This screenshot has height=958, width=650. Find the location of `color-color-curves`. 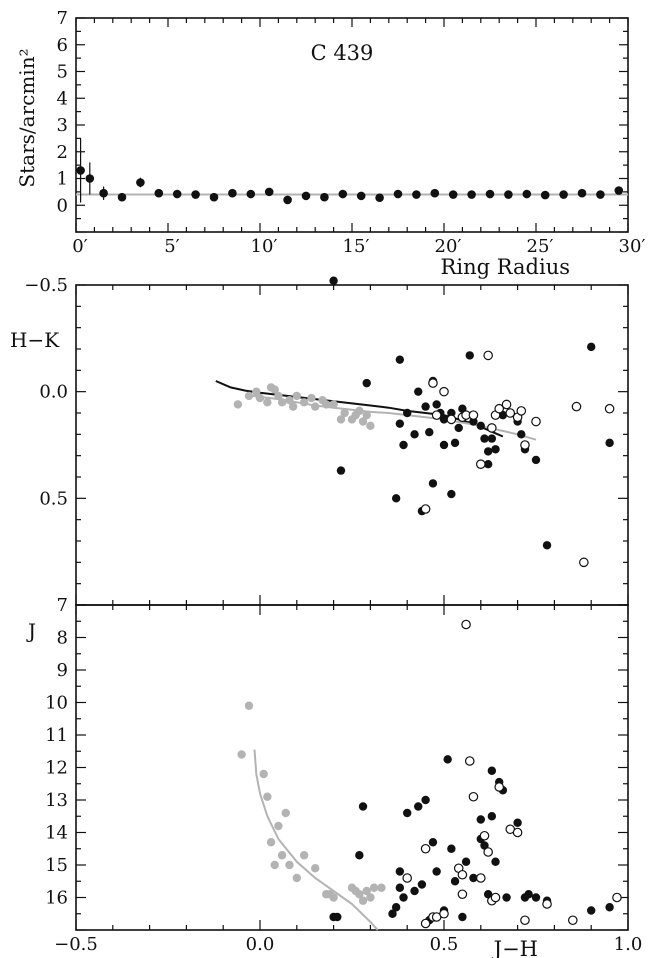

color-color-curves is located at coordinates (376, 410).